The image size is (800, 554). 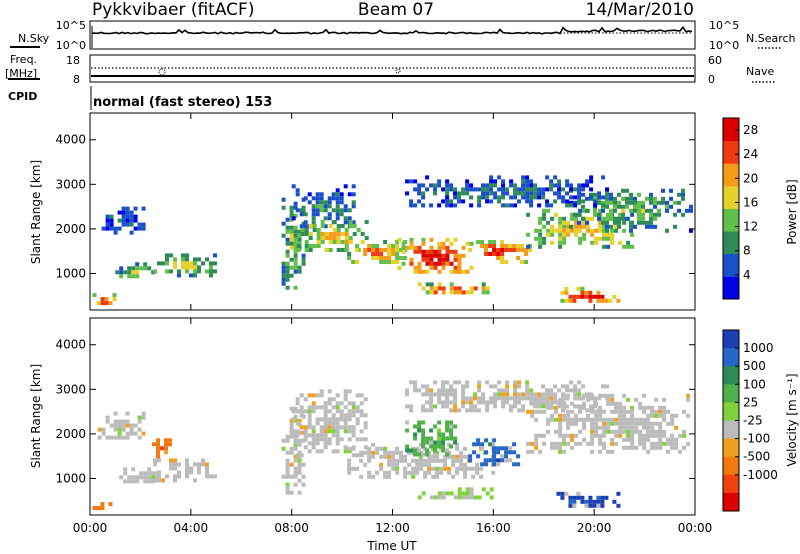 I want to click on colorbar-swatch, so click(x=731, y=448).